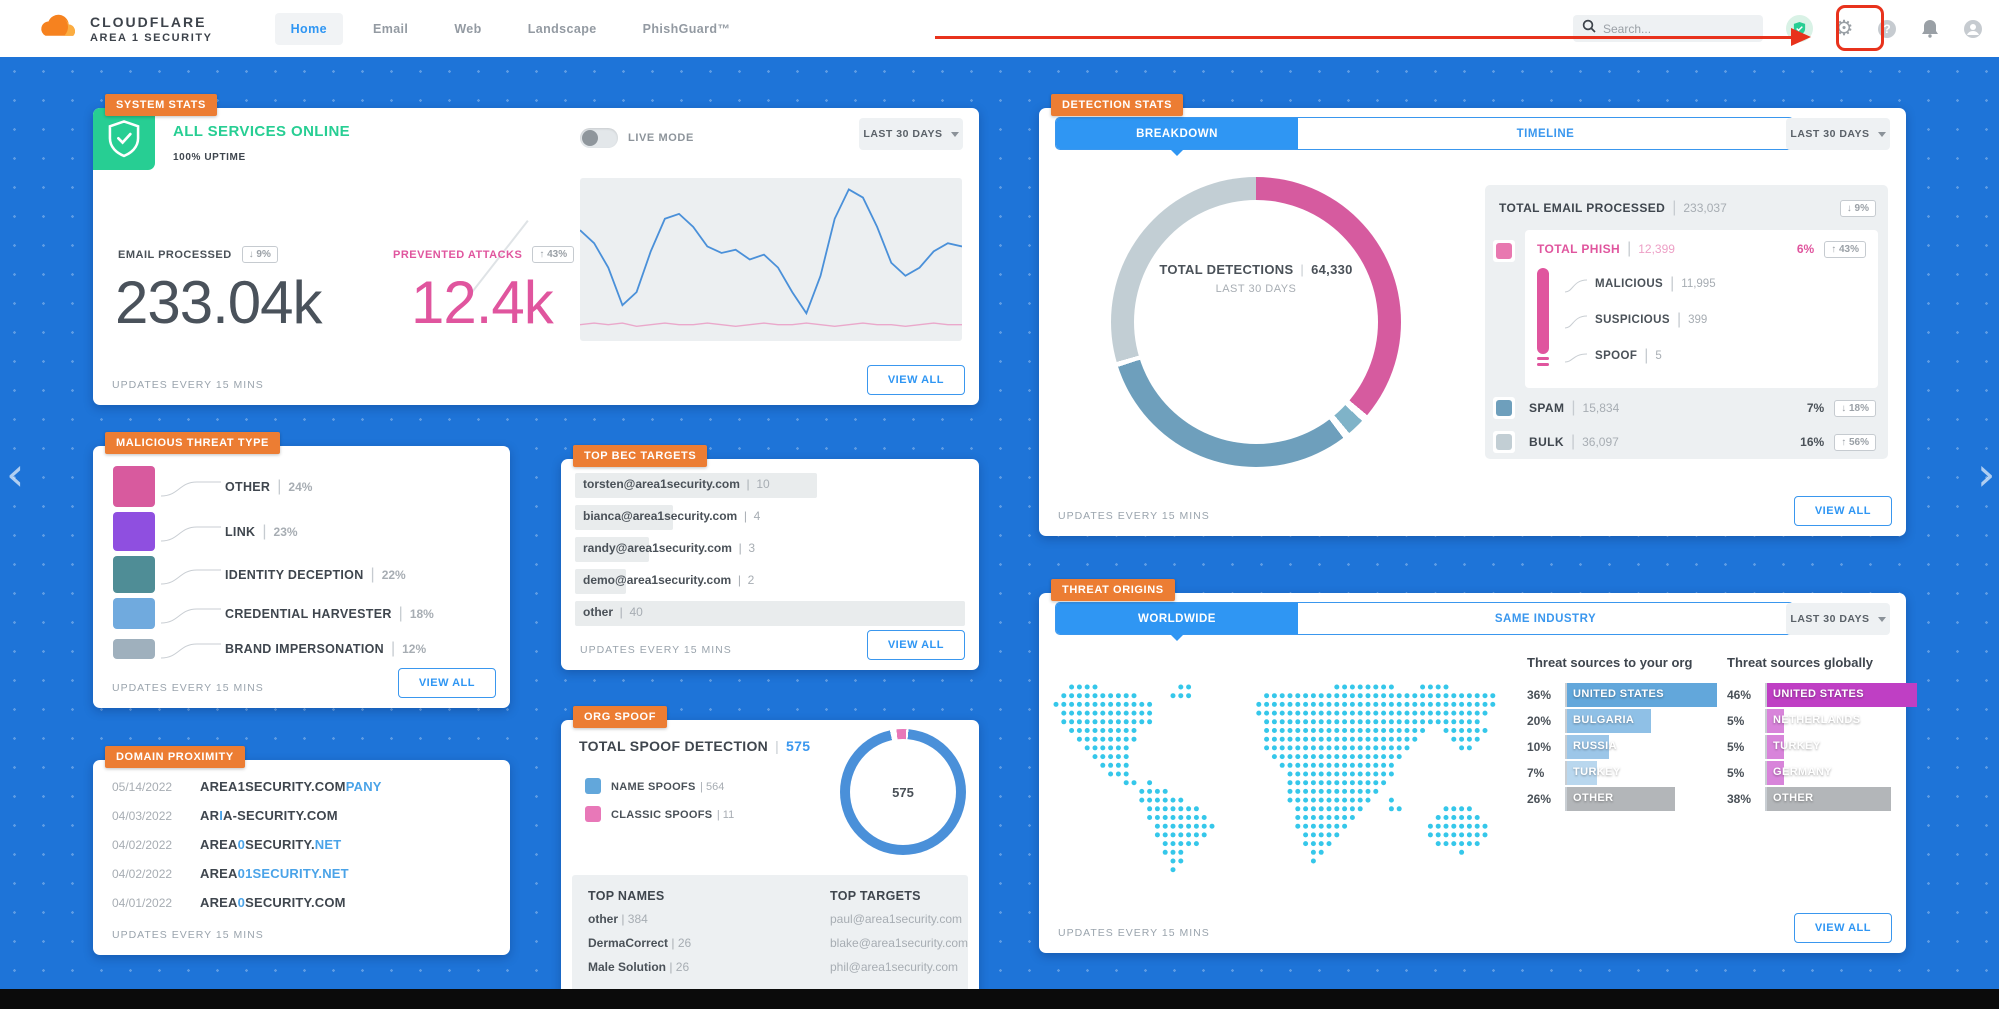  Describe the element at coordinates (771, 251) in the screenshot. I see `sparkline-blue-series` at that location.